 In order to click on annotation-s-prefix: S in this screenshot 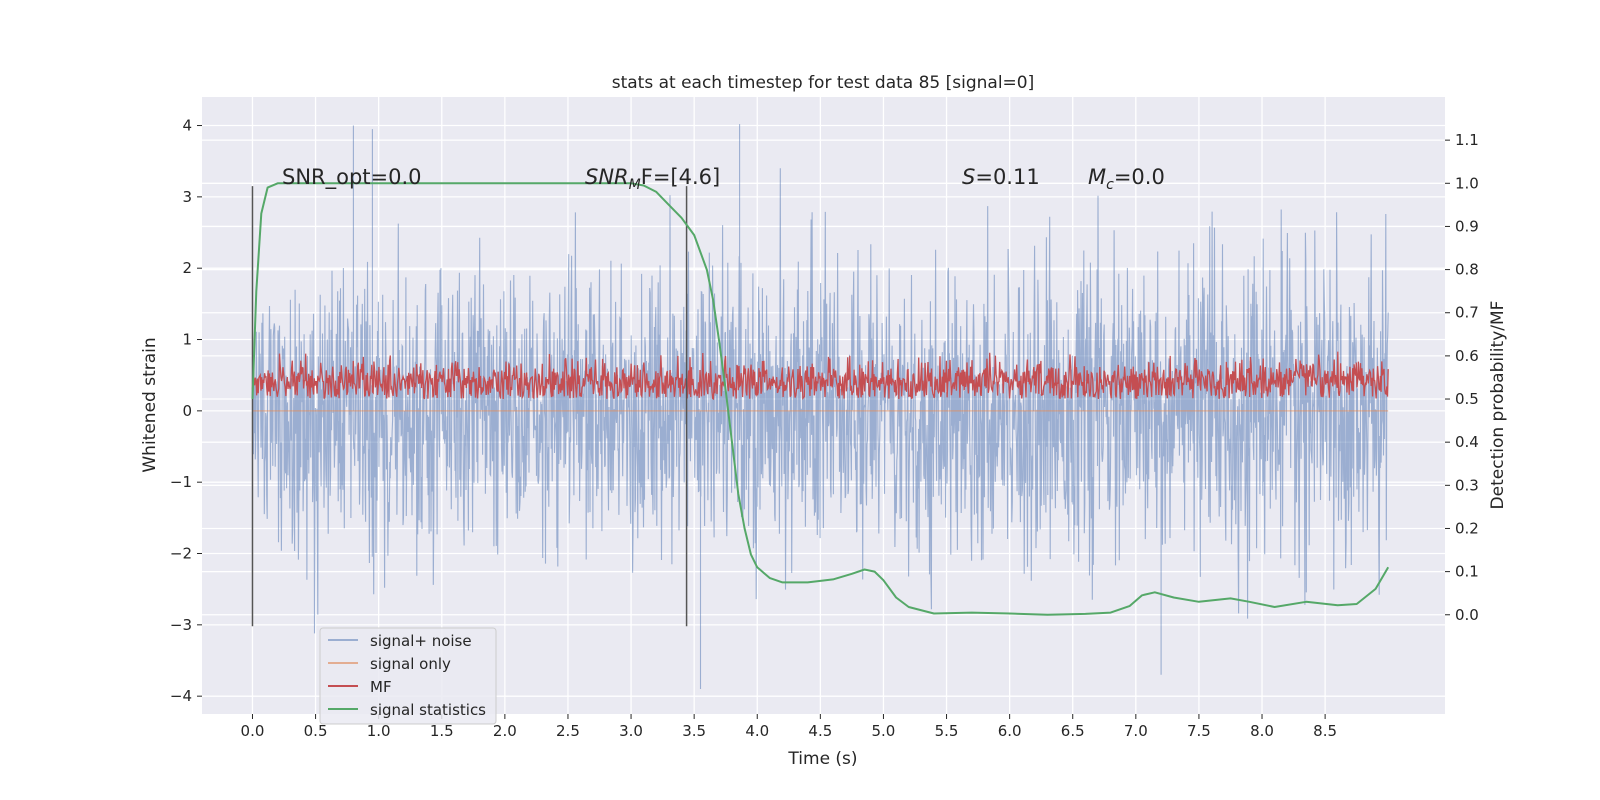, I will do `click(968, 177)`.